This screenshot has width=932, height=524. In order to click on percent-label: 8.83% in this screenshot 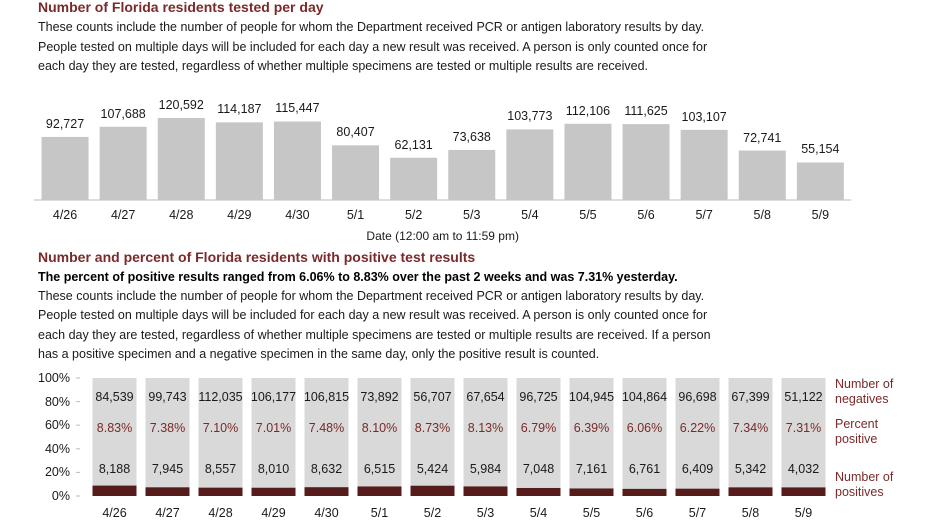, I will do `click(114, 428)`.